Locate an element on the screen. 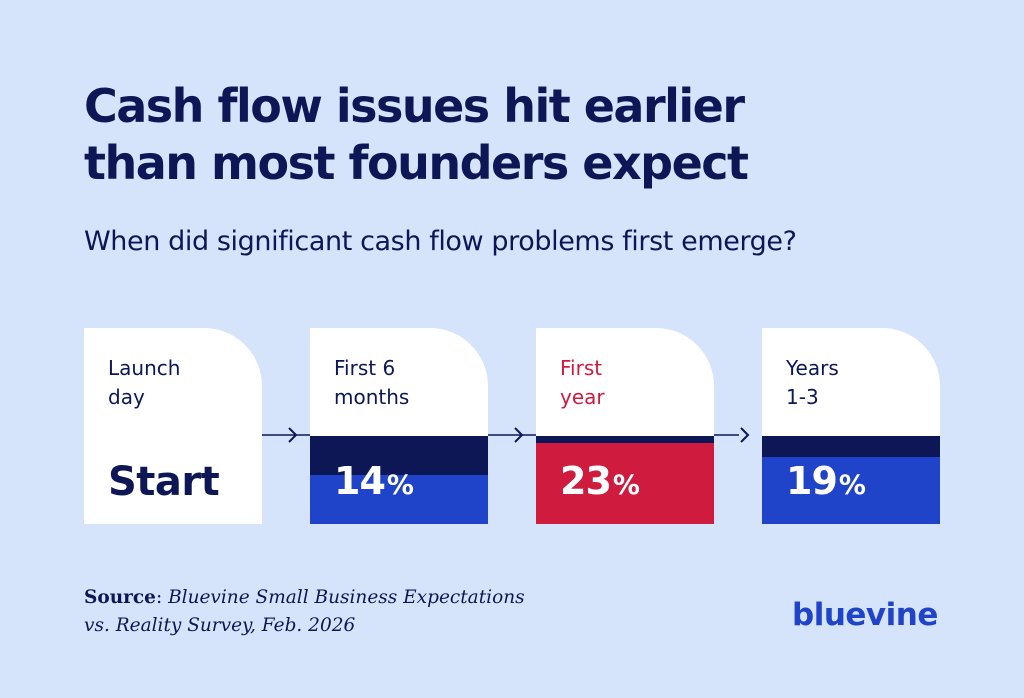  stage-label-line: months is located at coordinates (372, 397).